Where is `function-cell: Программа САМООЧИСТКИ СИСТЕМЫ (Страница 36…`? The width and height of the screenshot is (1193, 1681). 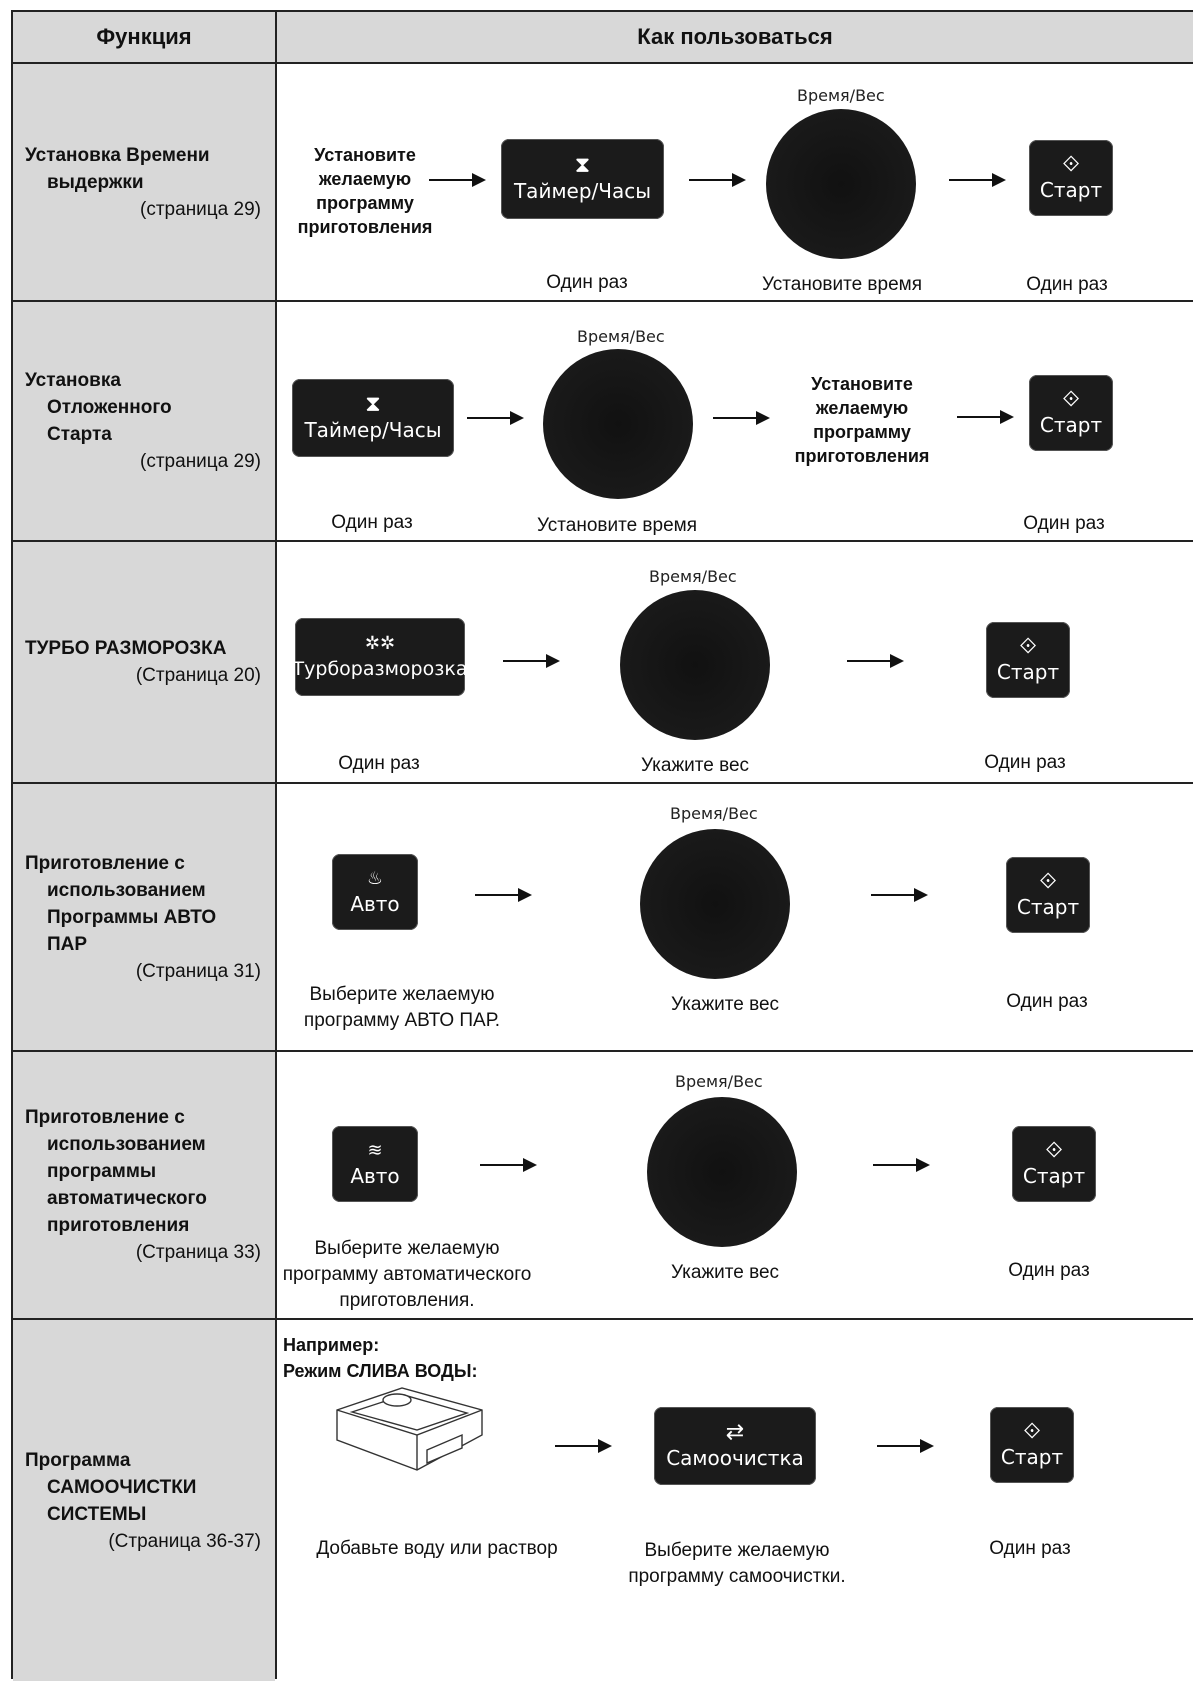 function-cell: Программа САМООЧИСТКИ СИСТЕМЫ (Страница 36… is located at coordinates (144, 1500).